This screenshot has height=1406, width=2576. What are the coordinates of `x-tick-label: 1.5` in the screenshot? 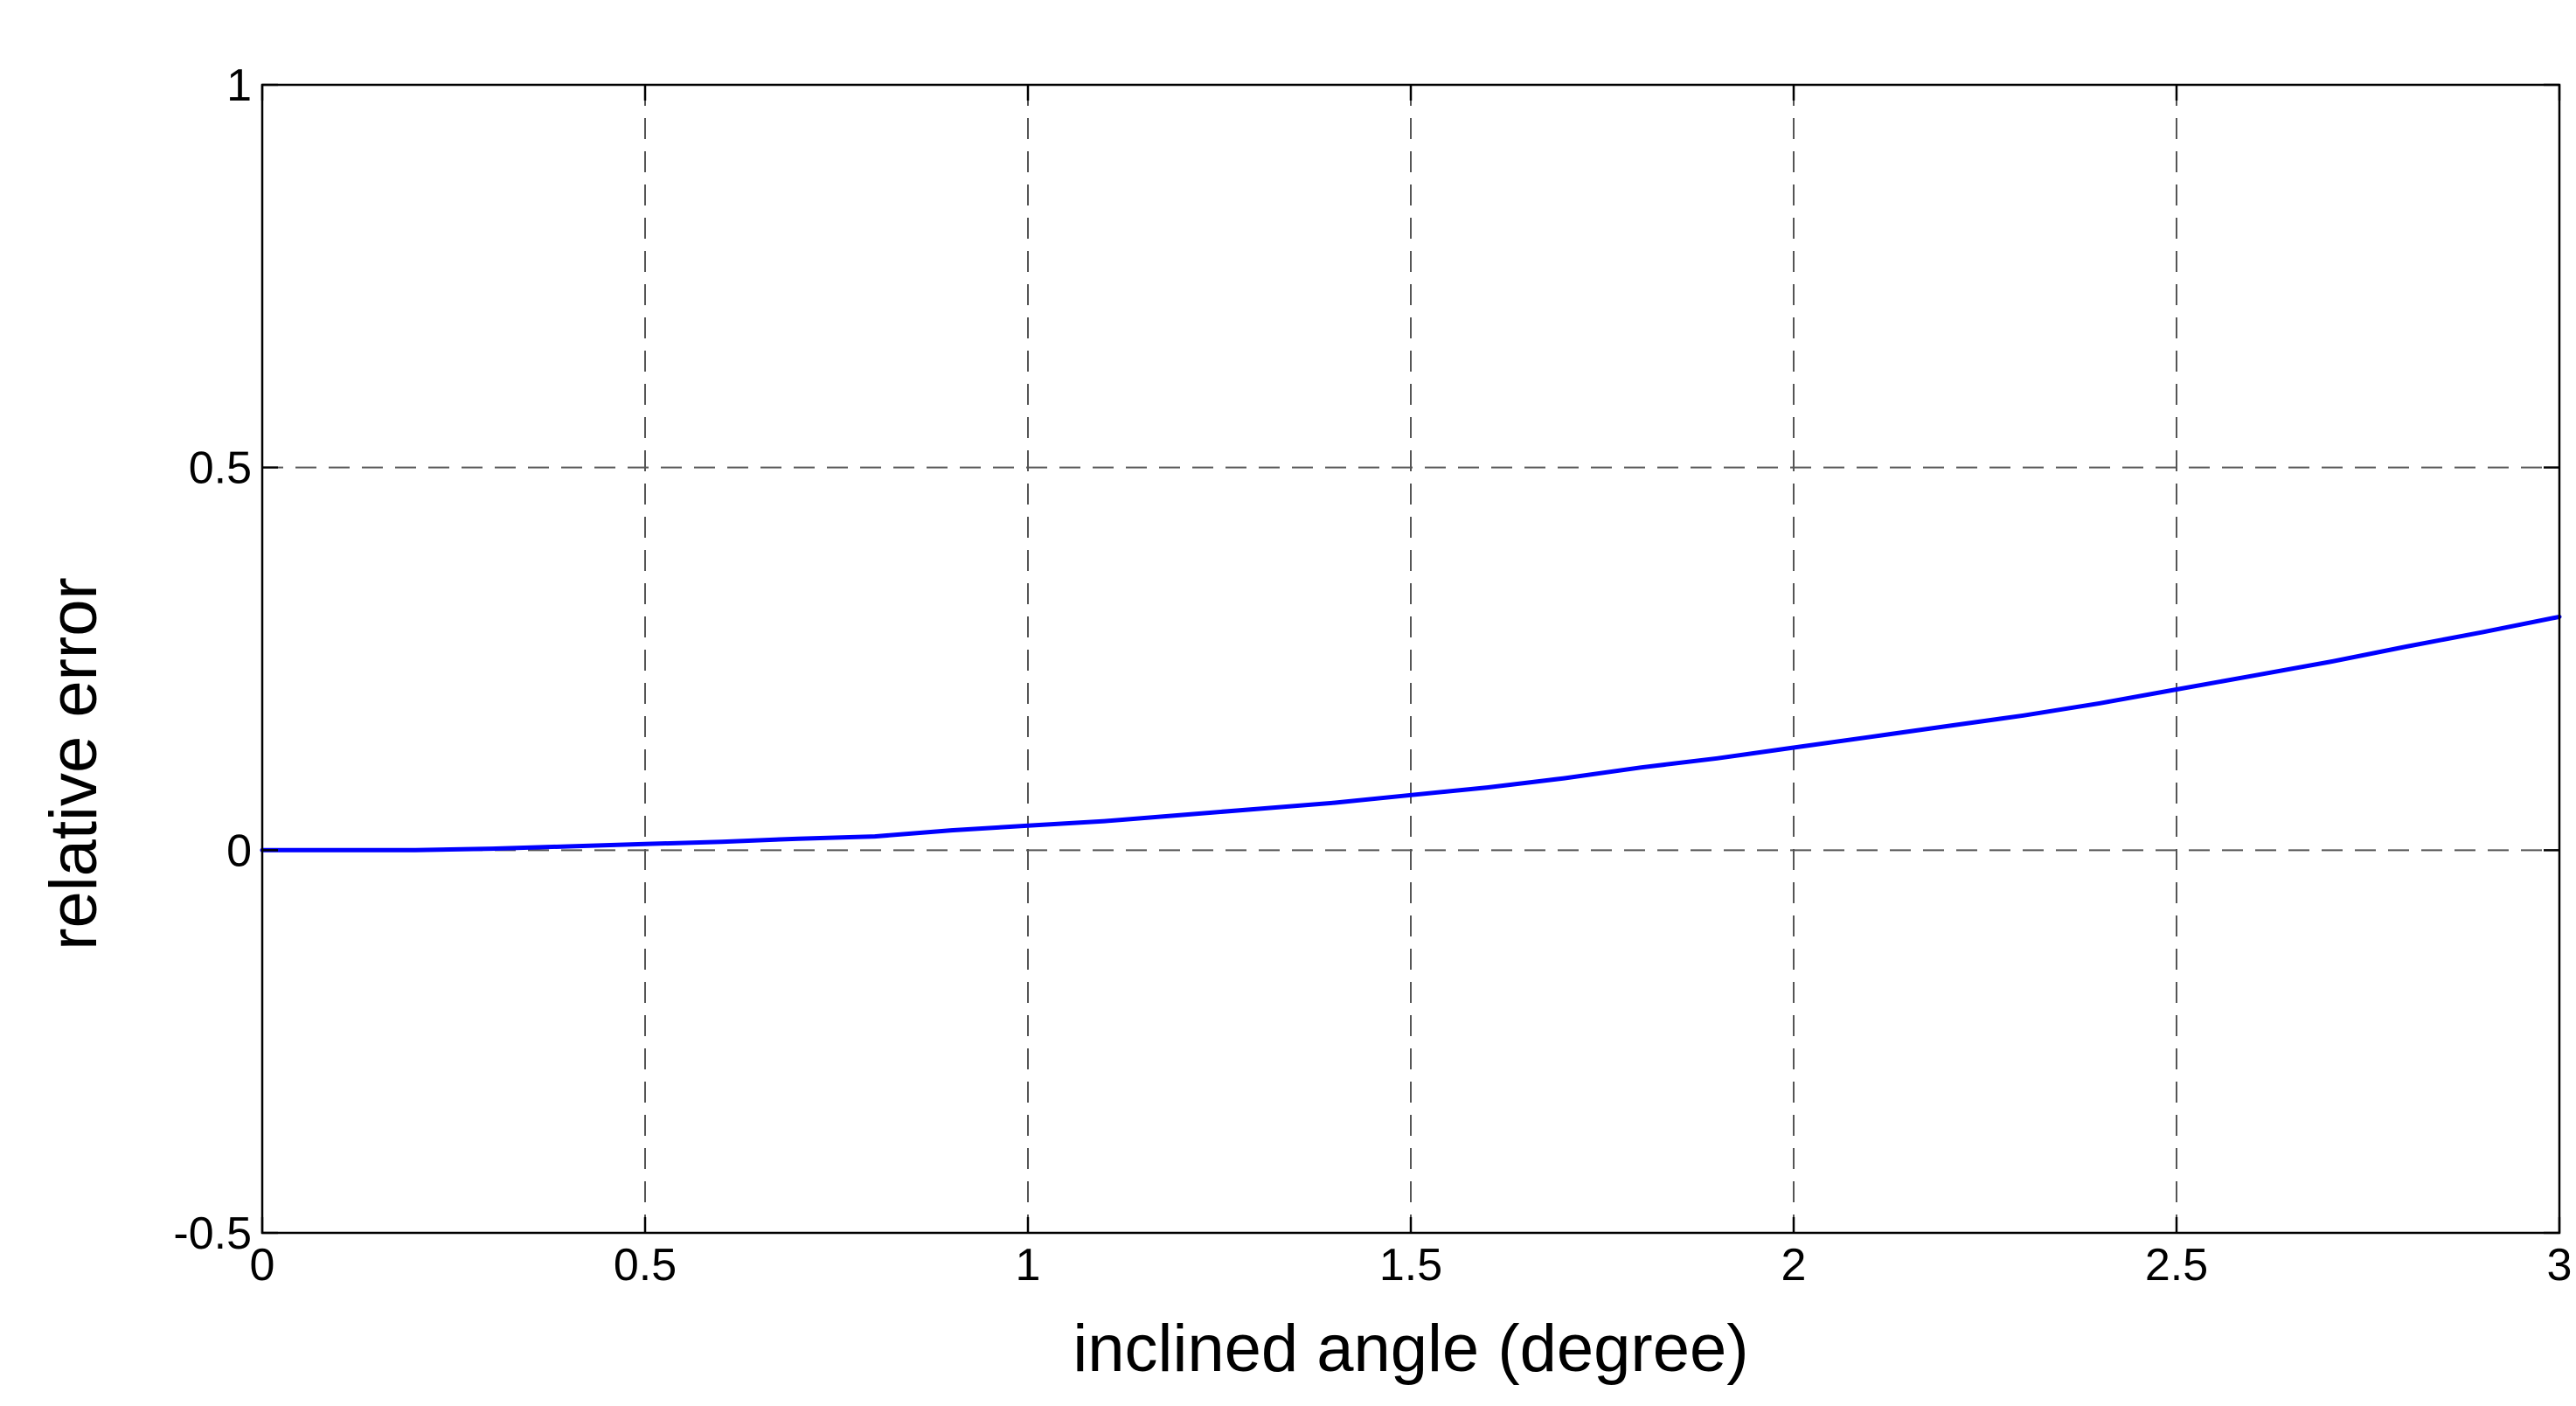 It's located at (1410, 1266).